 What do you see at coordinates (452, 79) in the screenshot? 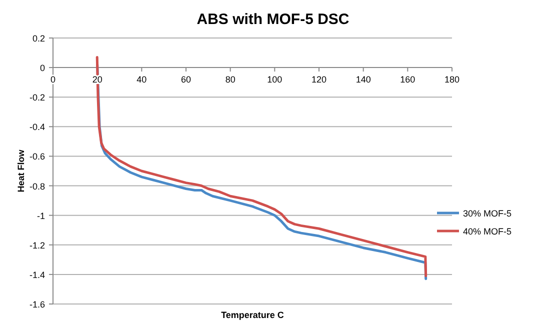
I see `x-tick-label: 180` at bounding box center [452, 79].